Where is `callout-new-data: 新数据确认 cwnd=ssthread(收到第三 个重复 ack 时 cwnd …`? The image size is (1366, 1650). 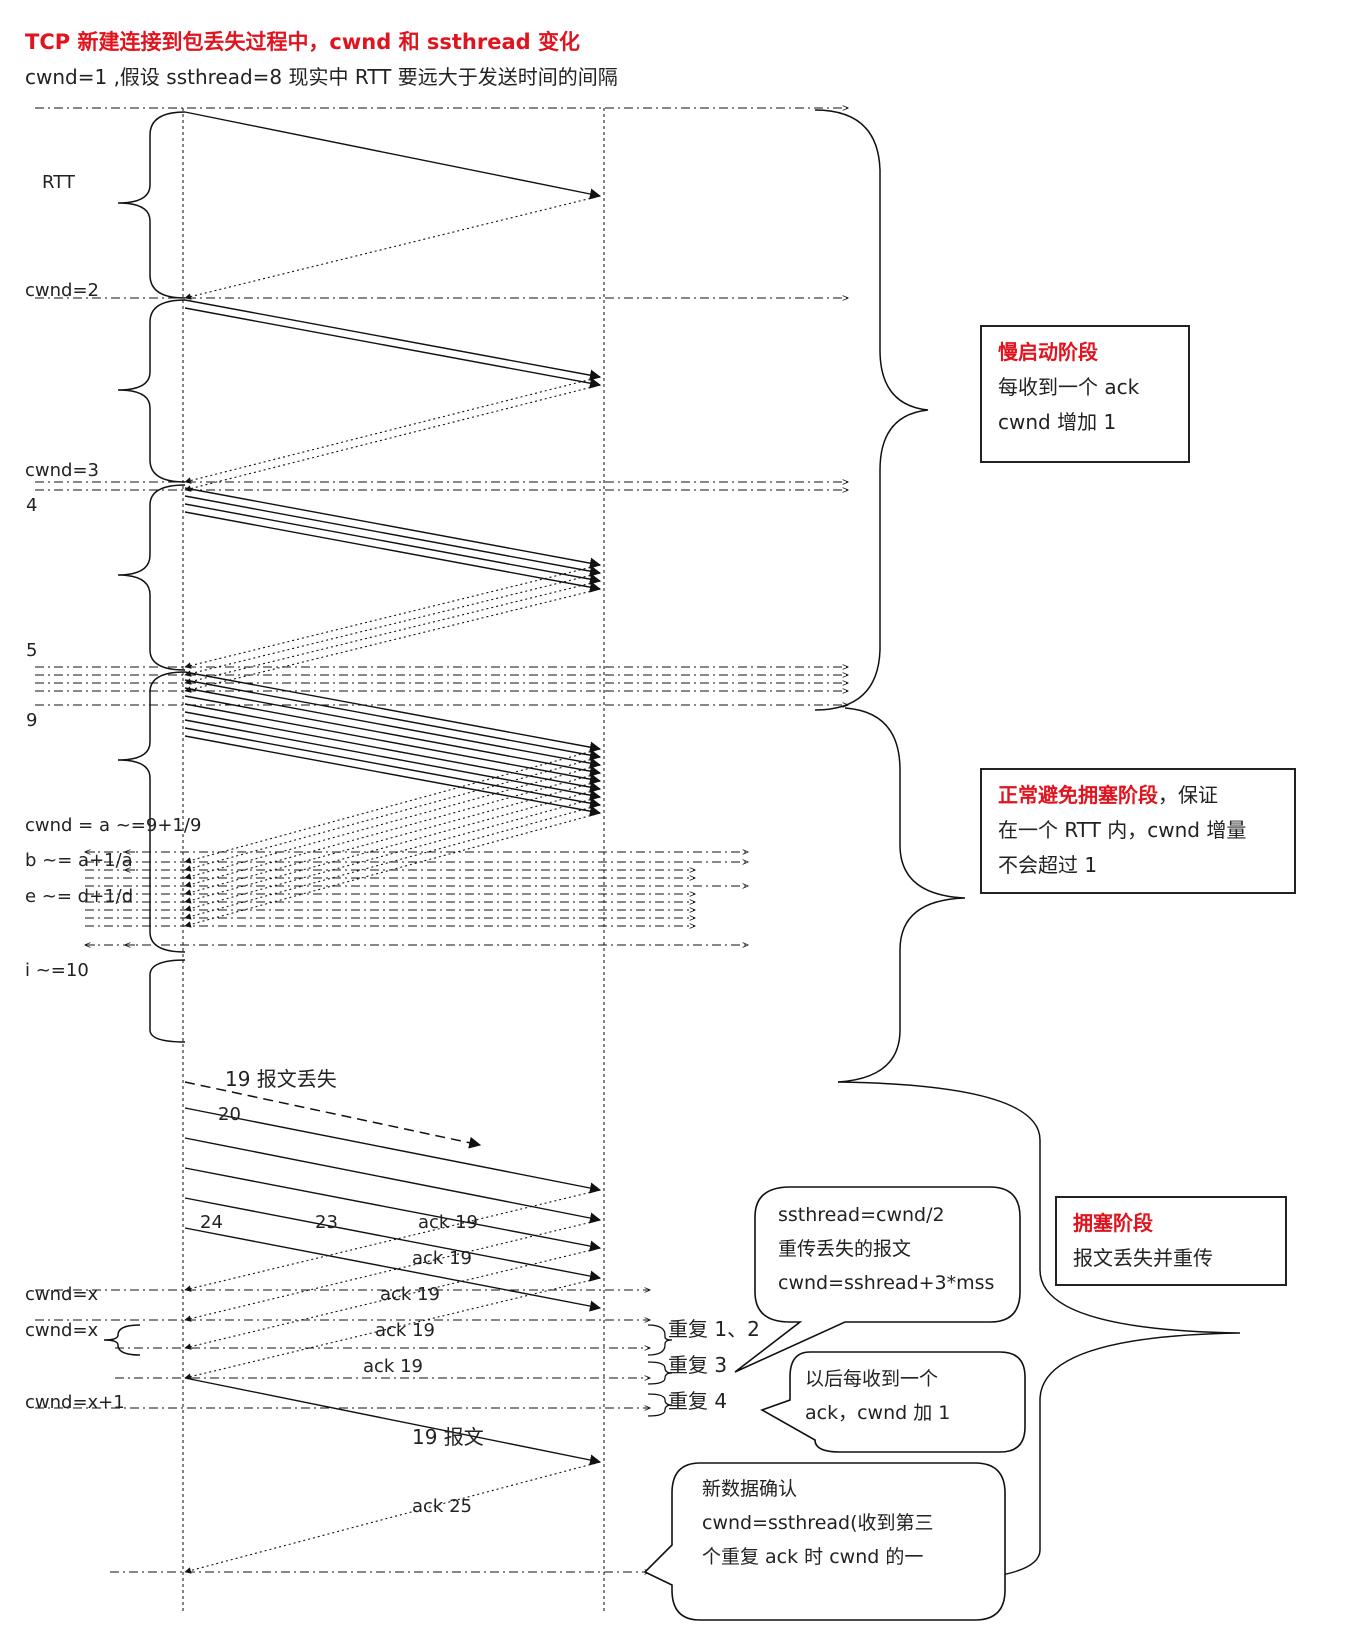
callout-new-data: 新数据确认 cwnd=ssthread(收到第三 个重复 ack 时 cwnd … is located at coordinates (818, 1523).